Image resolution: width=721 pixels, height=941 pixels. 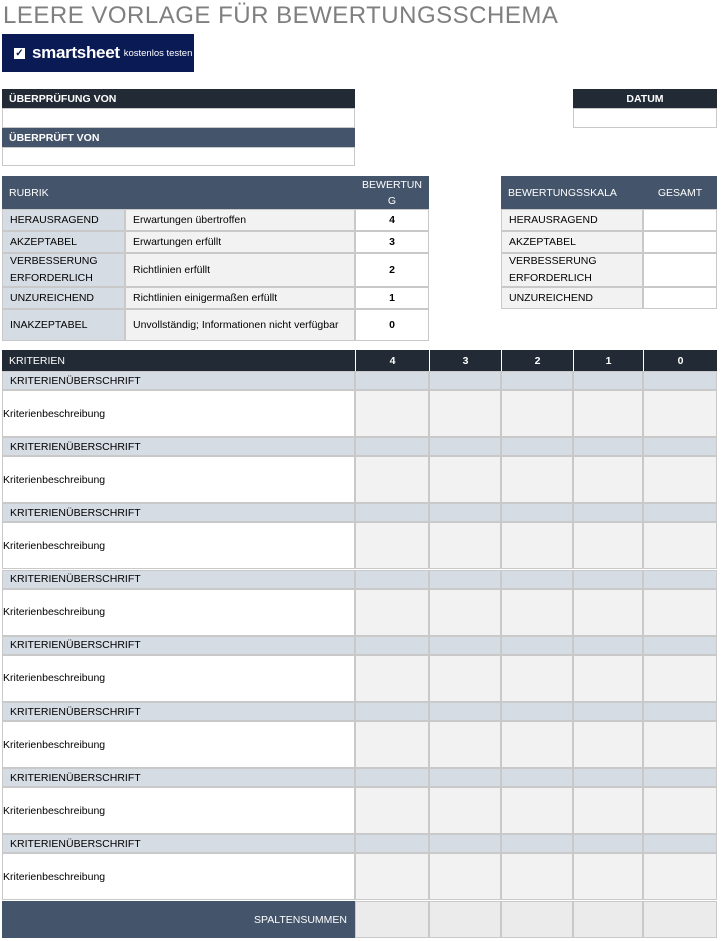 I want to click on smartsheet-logo-button: ✓ smartsheet kostenlos testen, so click(x=98, y=53).